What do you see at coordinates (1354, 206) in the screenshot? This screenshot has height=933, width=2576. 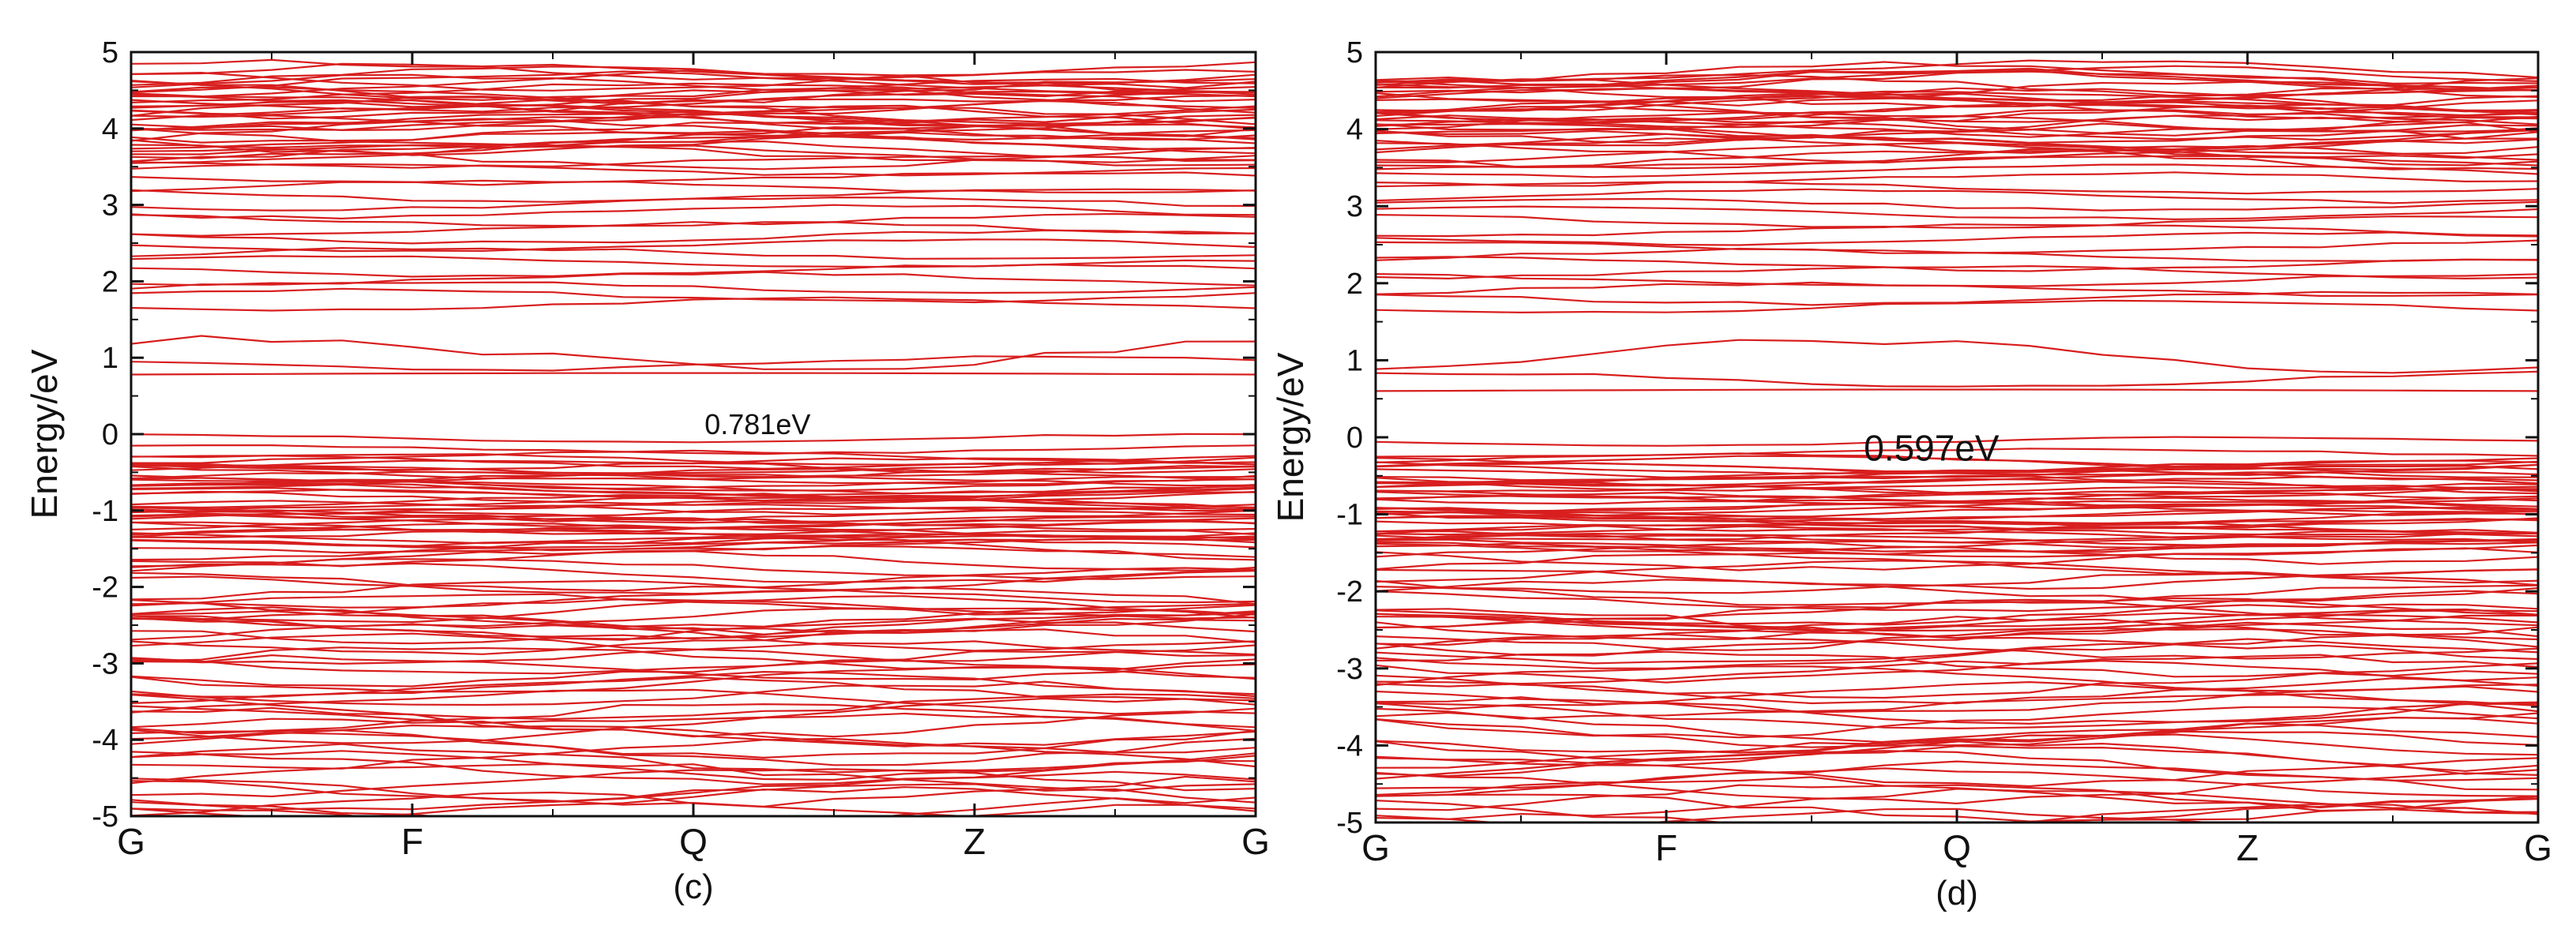 I see `y-tick-label: 3` at bounding box center [1354, 206].